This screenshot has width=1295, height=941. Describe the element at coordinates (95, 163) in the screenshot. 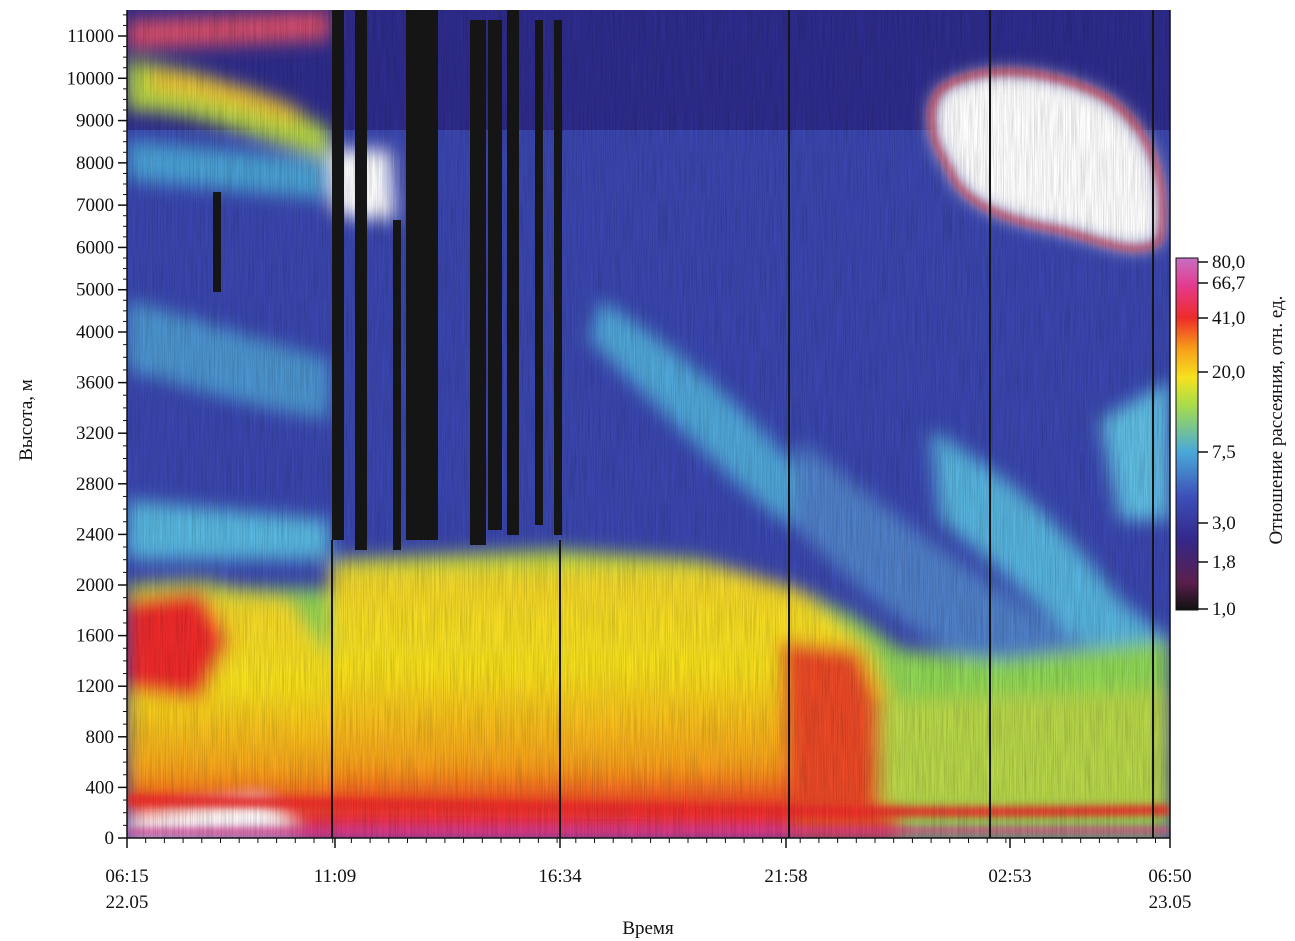

I see `y-tick-label: 8000` at that location.